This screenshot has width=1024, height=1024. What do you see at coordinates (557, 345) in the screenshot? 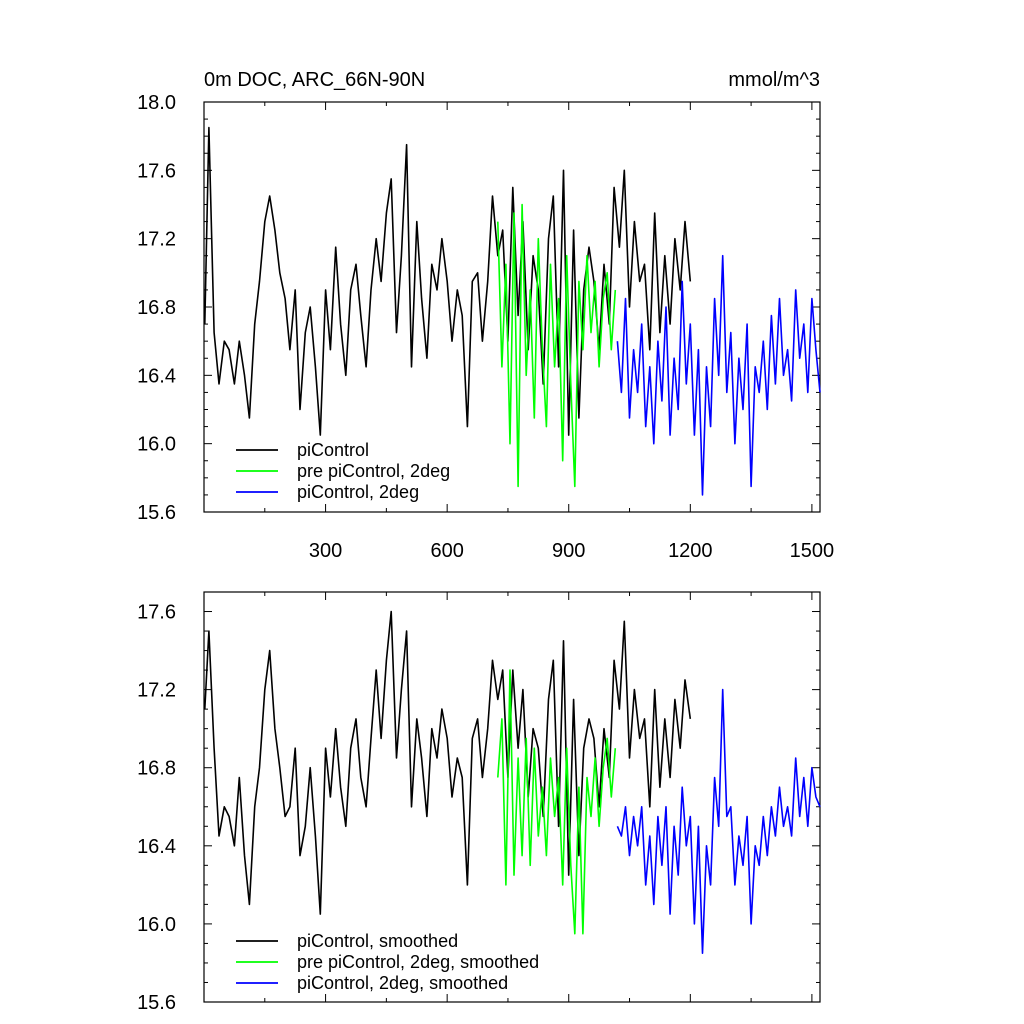
I see `series-line-pre-picontrol-2deg` at bounding box center [557, 345].